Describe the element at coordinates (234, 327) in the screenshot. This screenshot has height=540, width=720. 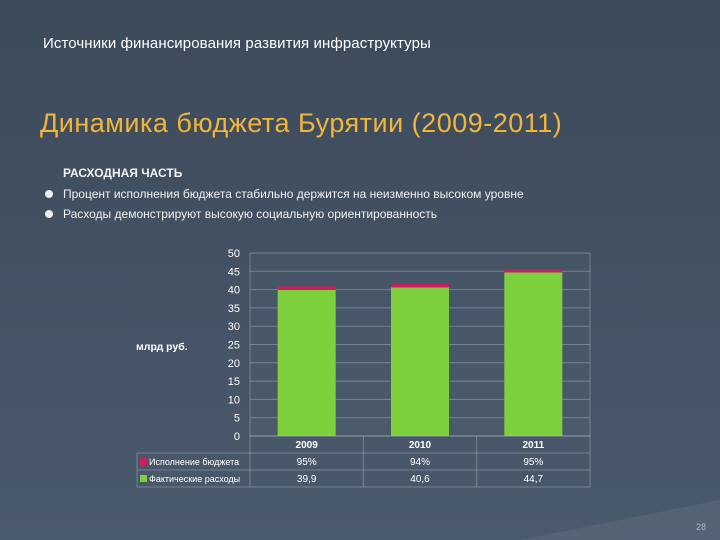
I see `y-tick-label: 30` at that location.